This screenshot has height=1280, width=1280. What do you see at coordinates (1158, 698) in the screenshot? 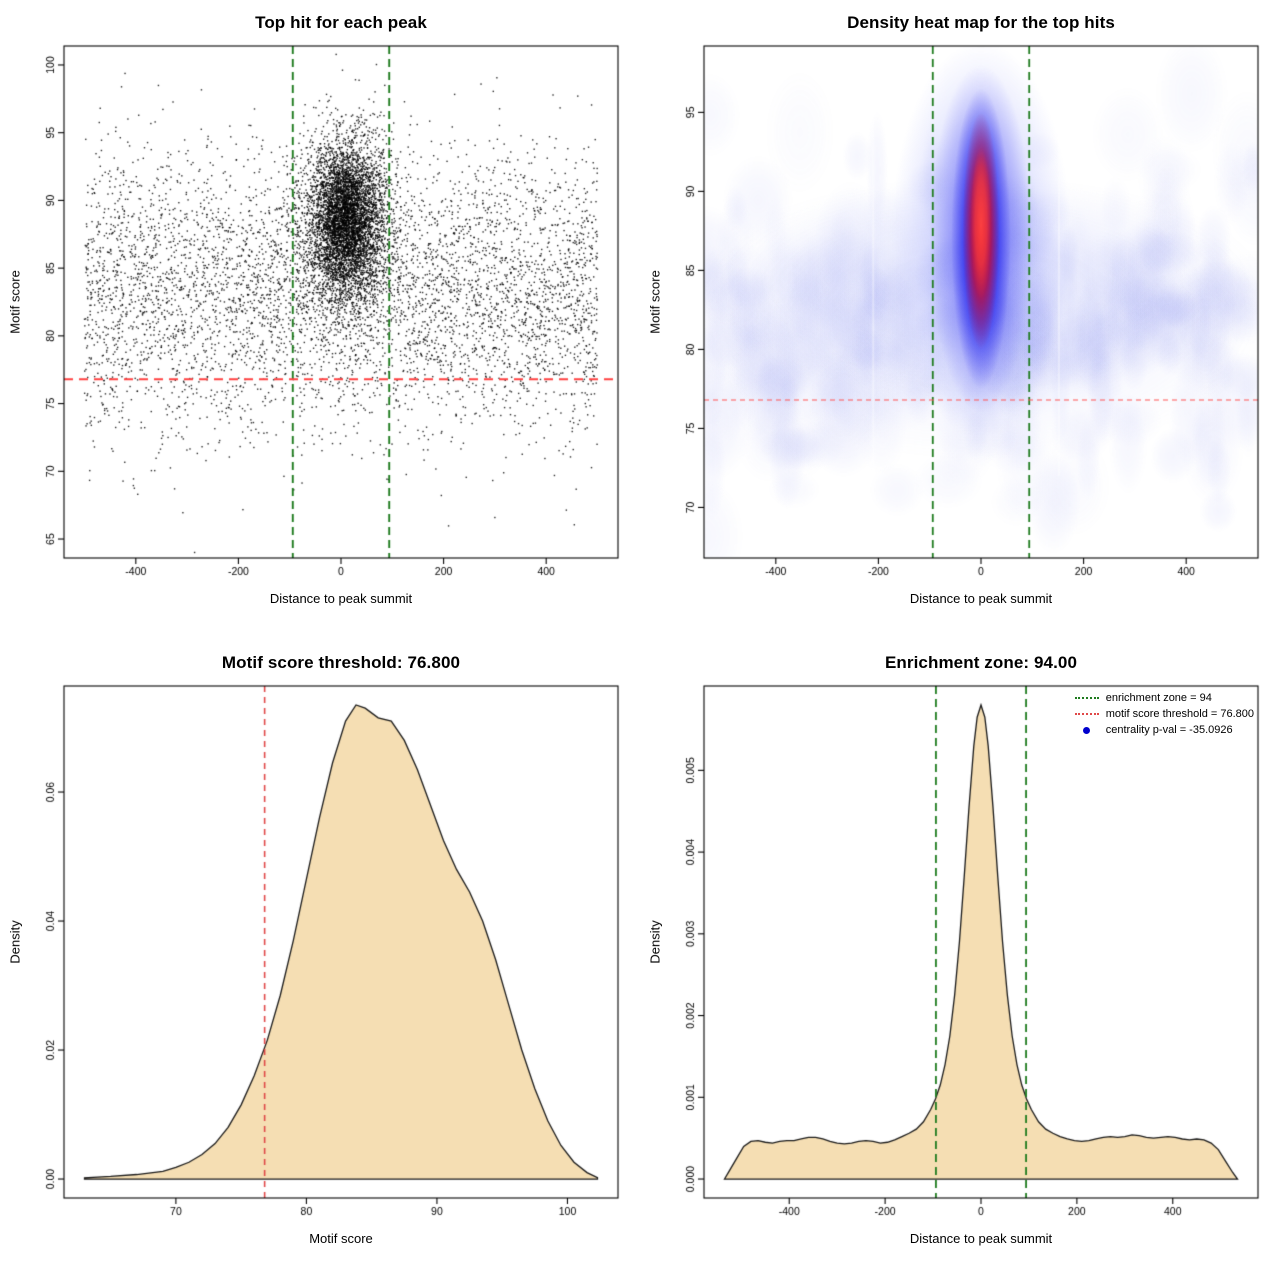
I see `legend-label: enrichment zone = 94` at bounding box center [1158, 698].